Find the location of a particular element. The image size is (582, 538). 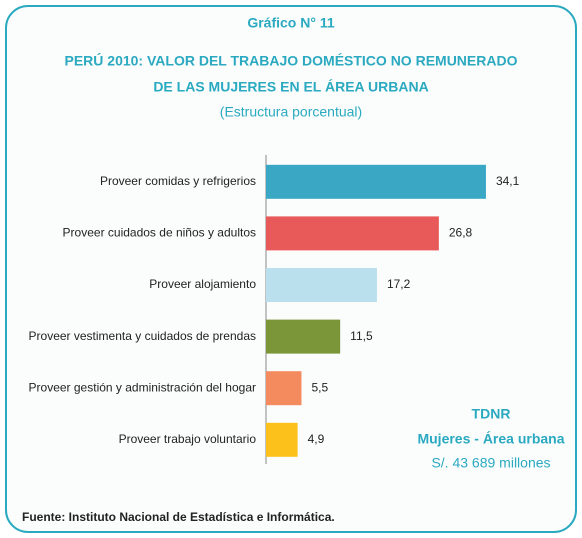

chart-subtitle: (Estructura porcentual) is located at coordinates (291, 112).